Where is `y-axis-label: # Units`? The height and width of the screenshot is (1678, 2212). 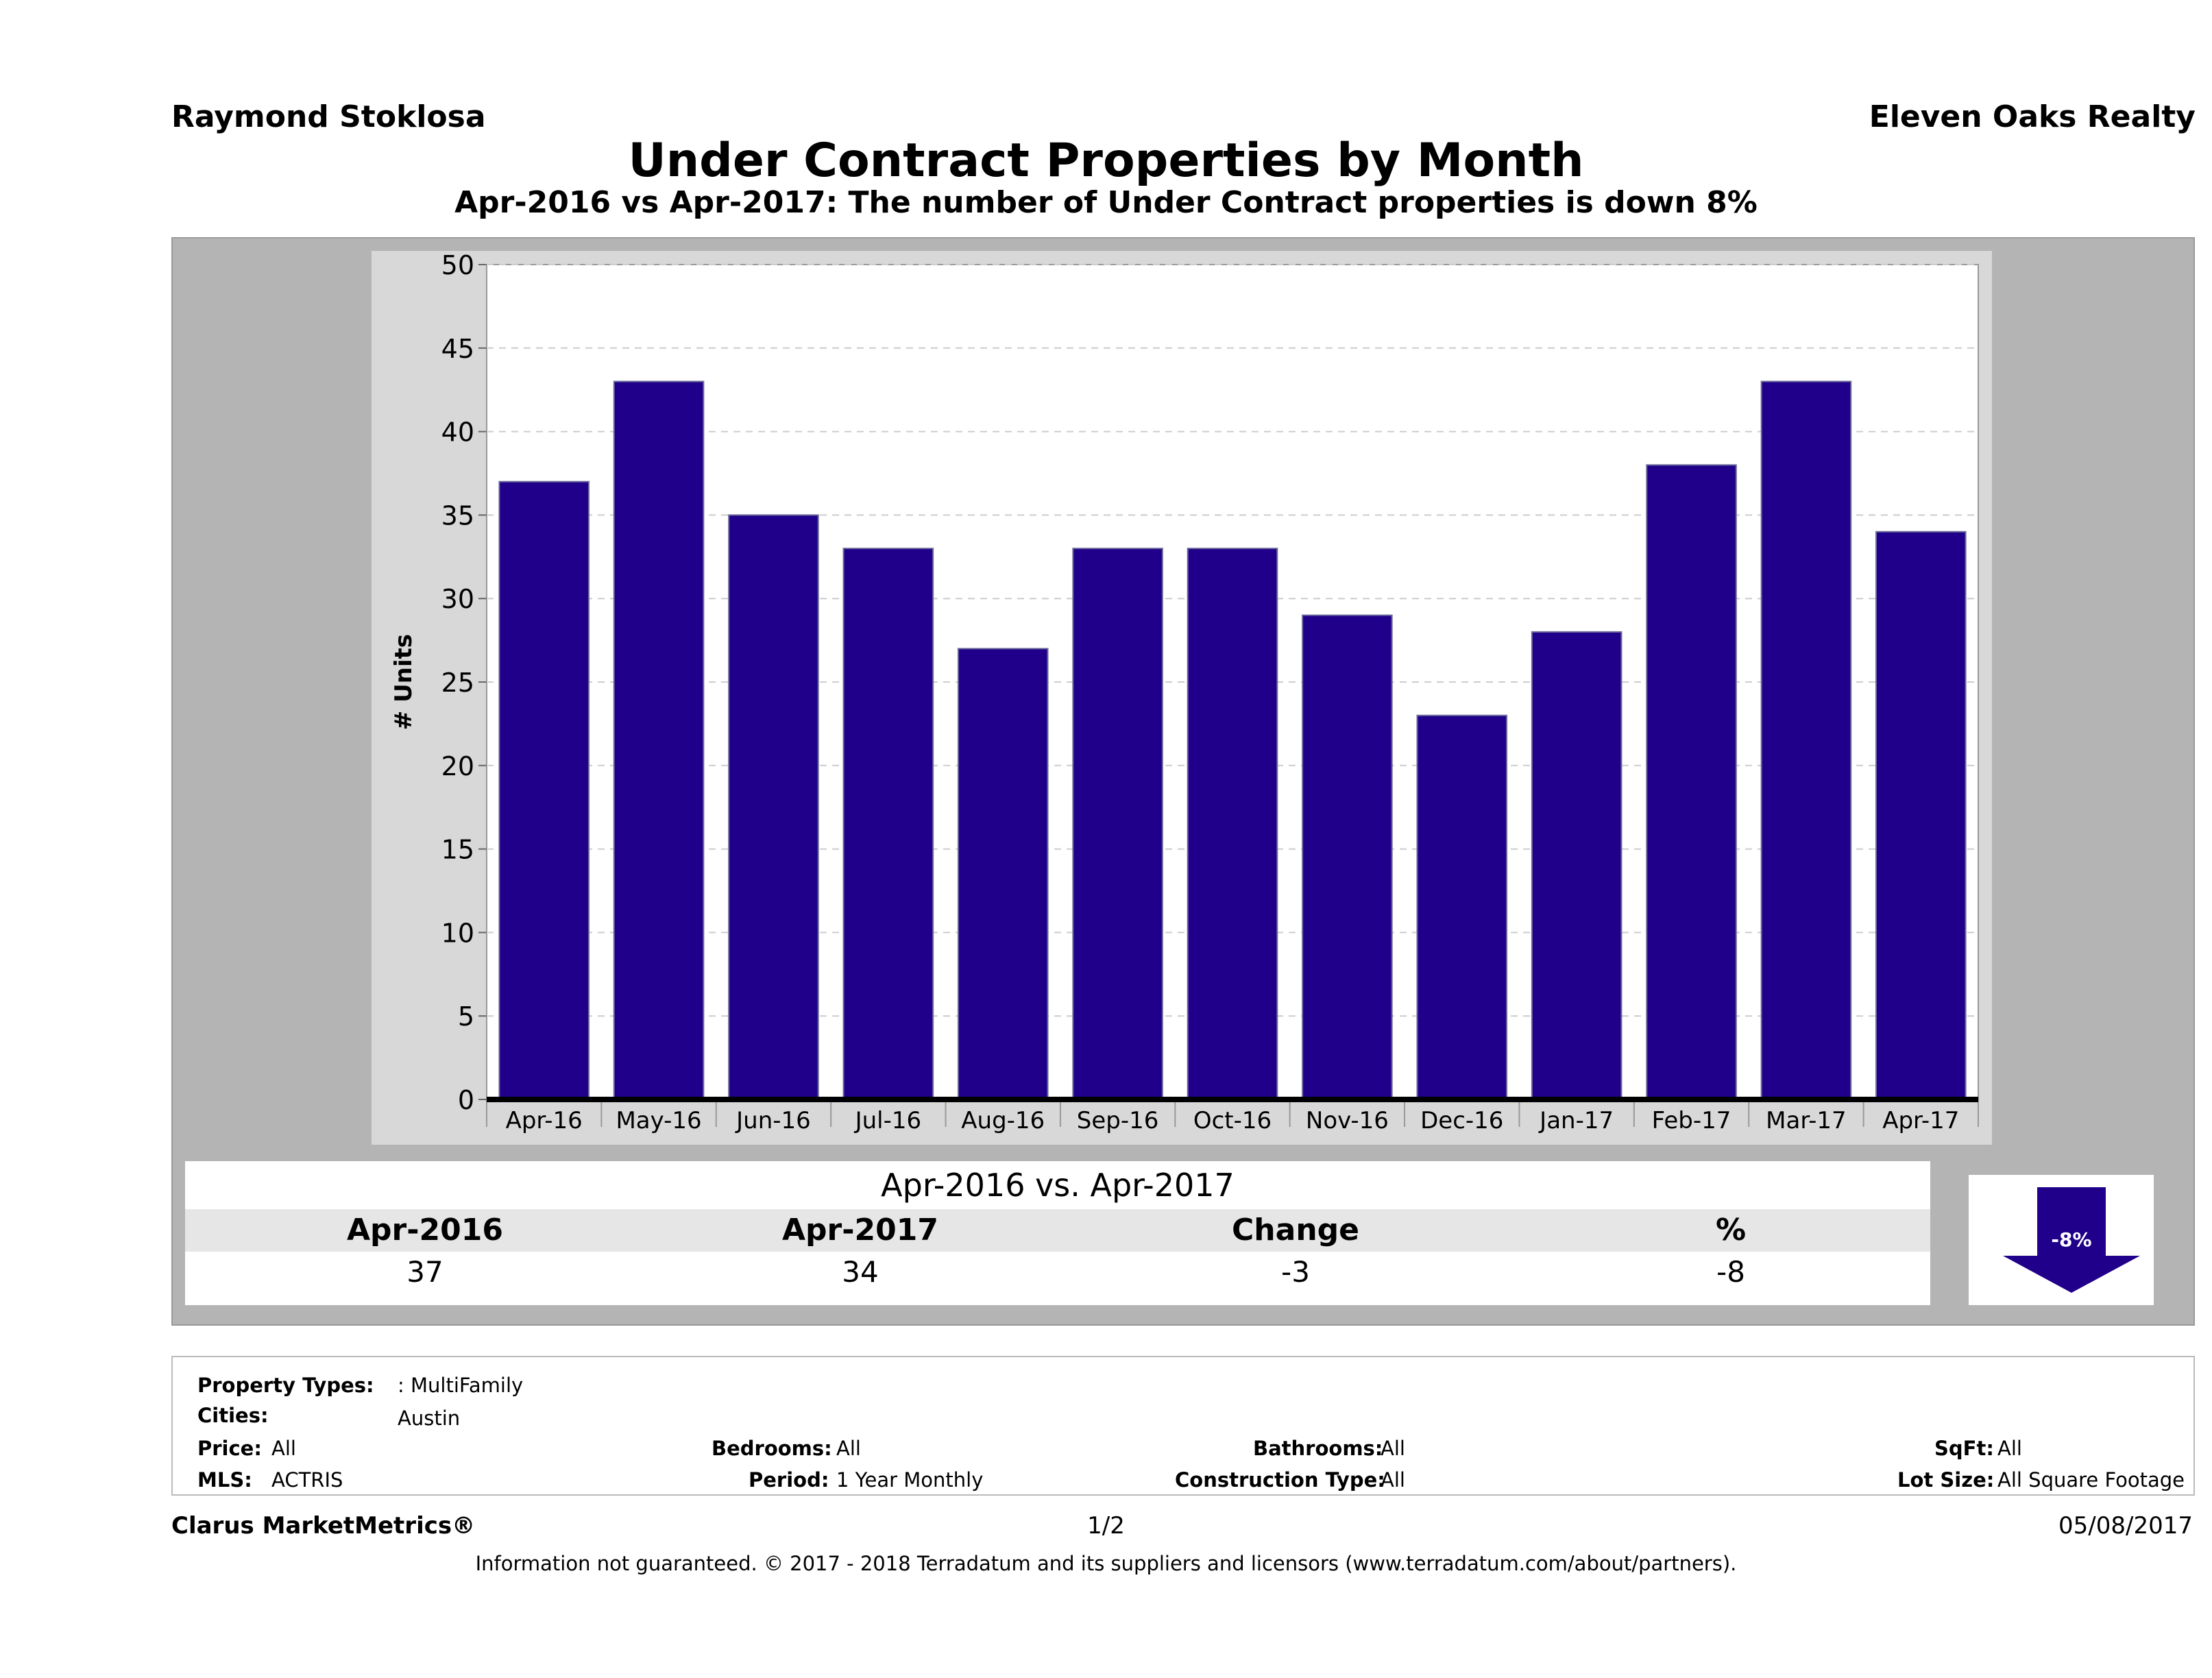 y-axis-label: # Units is located at coordinates (403, 682).